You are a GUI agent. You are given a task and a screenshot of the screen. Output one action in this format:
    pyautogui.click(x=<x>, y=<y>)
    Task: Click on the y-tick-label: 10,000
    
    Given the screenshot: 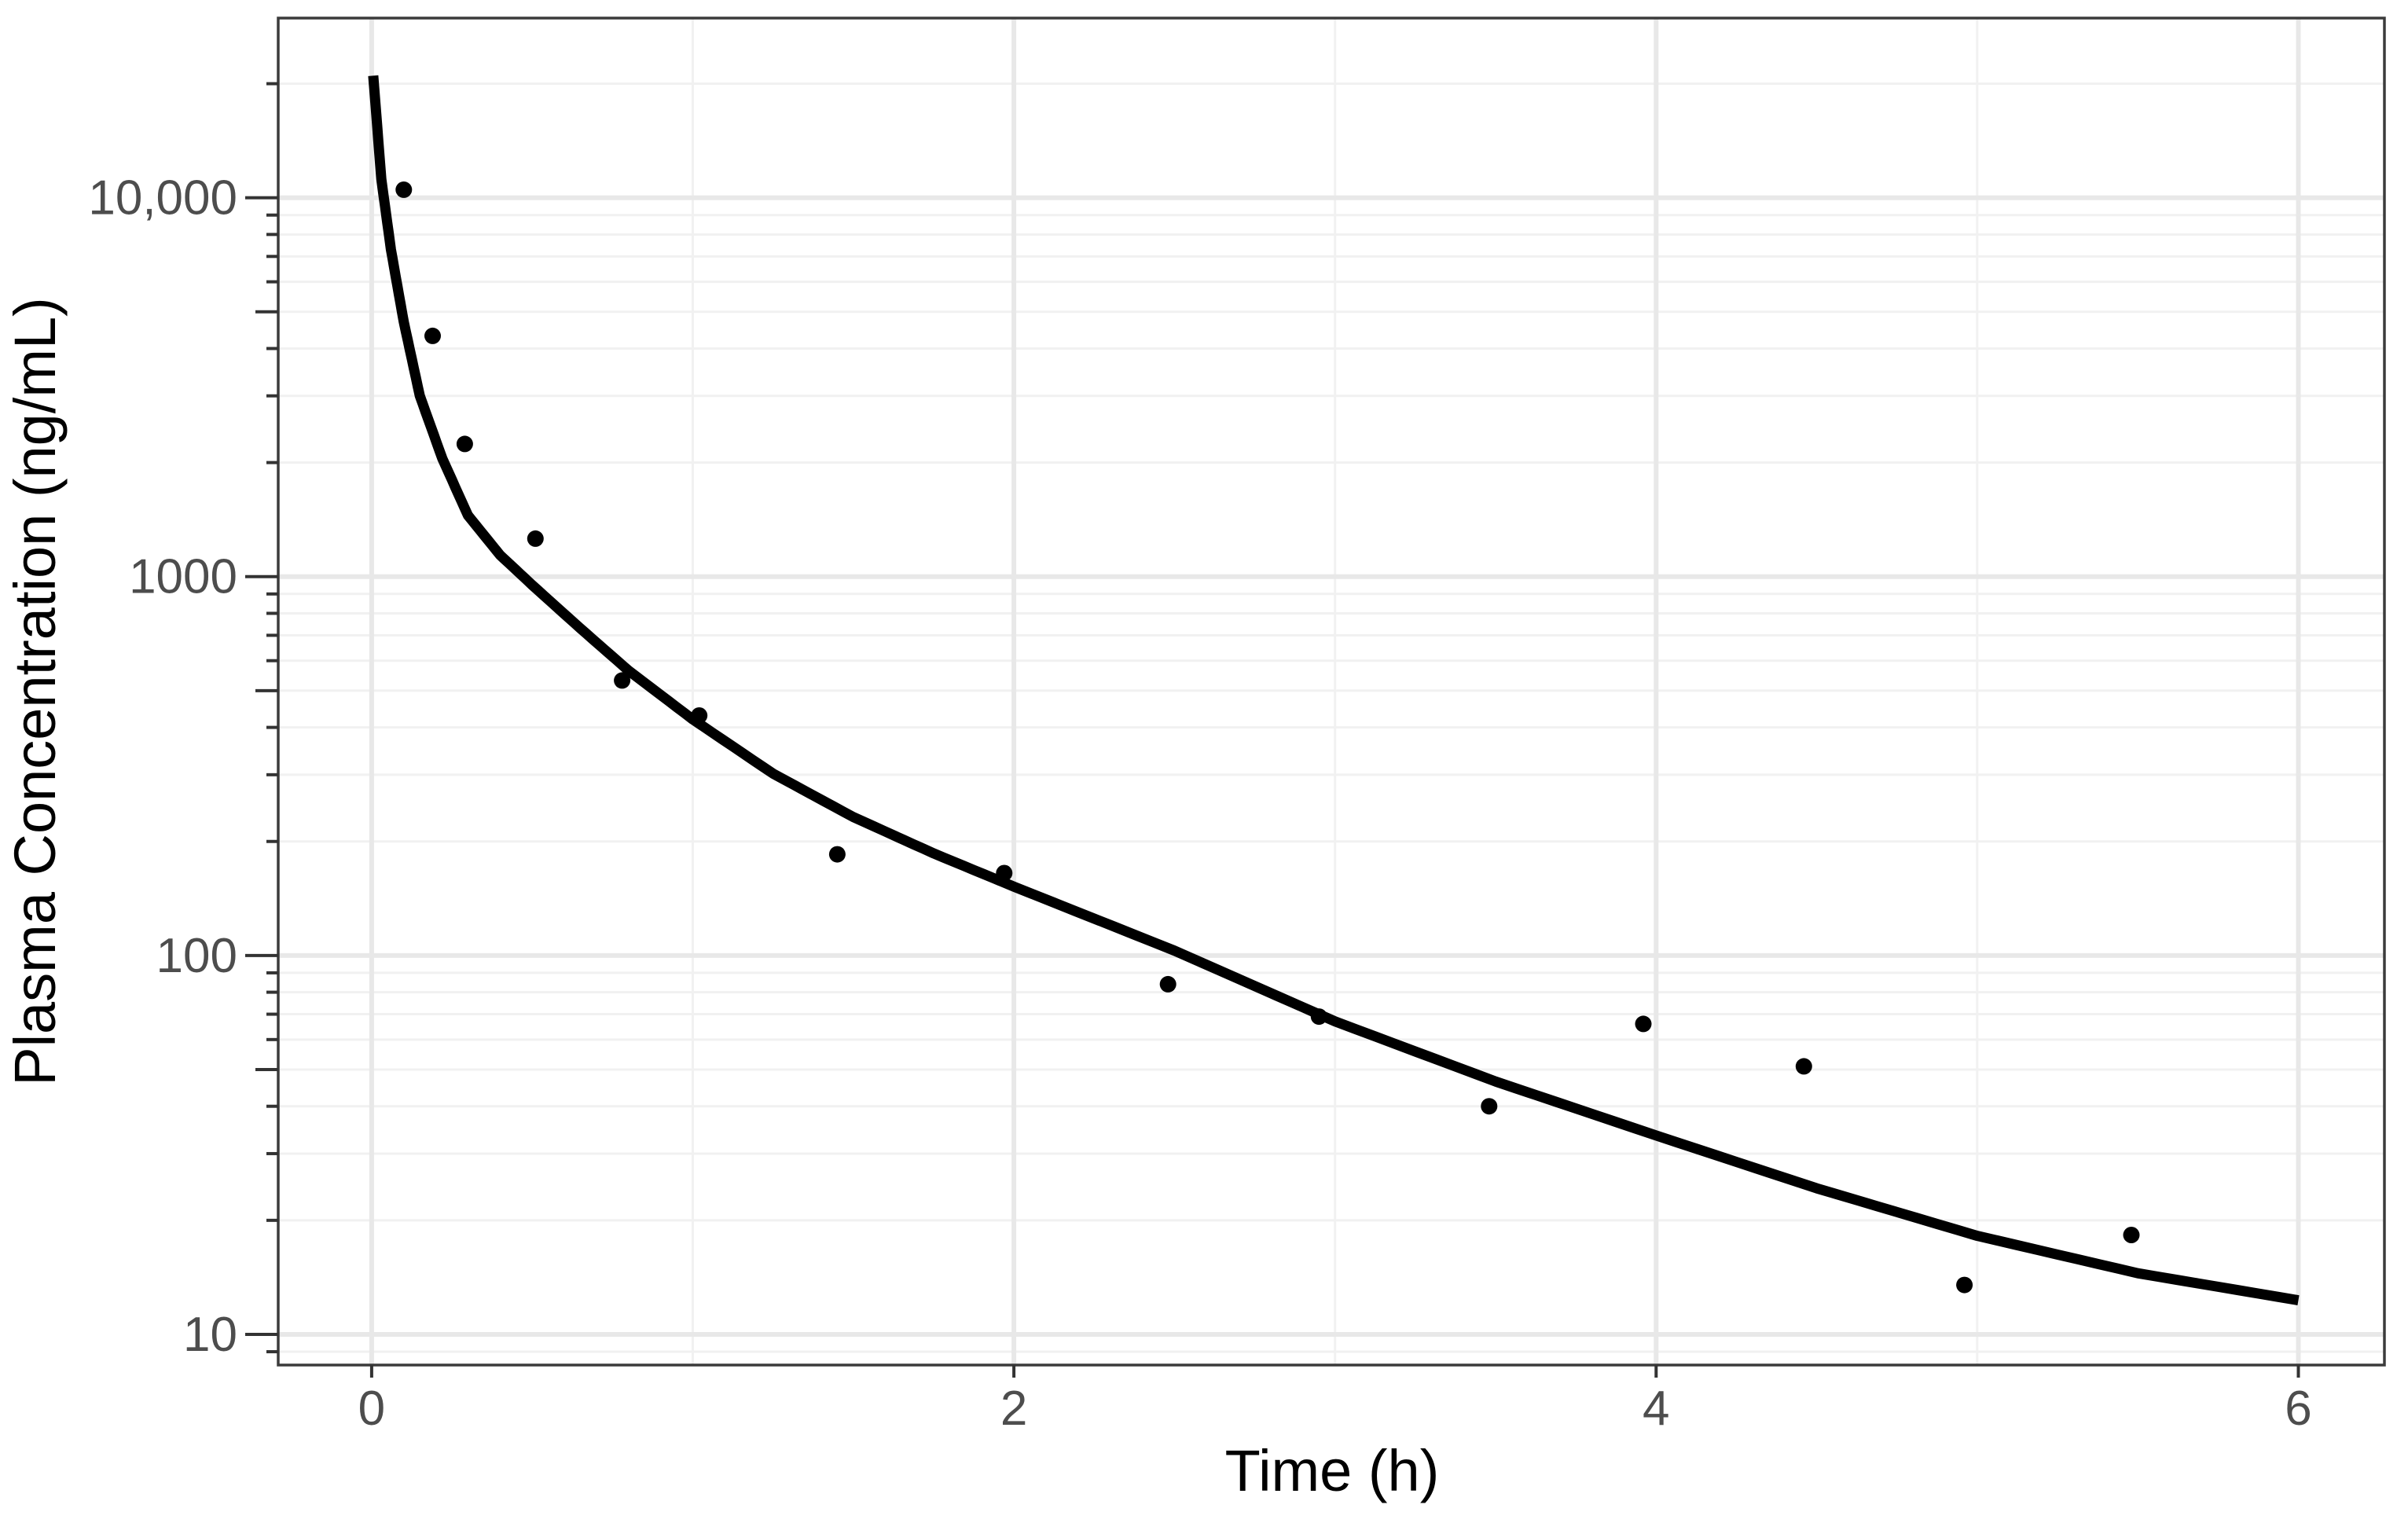 What is the action you would take?
    pyautogui.click(x=162, y=198)
    